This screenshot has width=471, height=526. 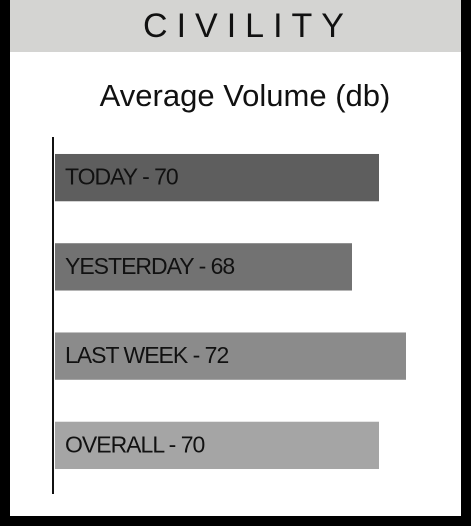 I want to click on bar-label: TODAY - 70, so click(x=121, y=177).